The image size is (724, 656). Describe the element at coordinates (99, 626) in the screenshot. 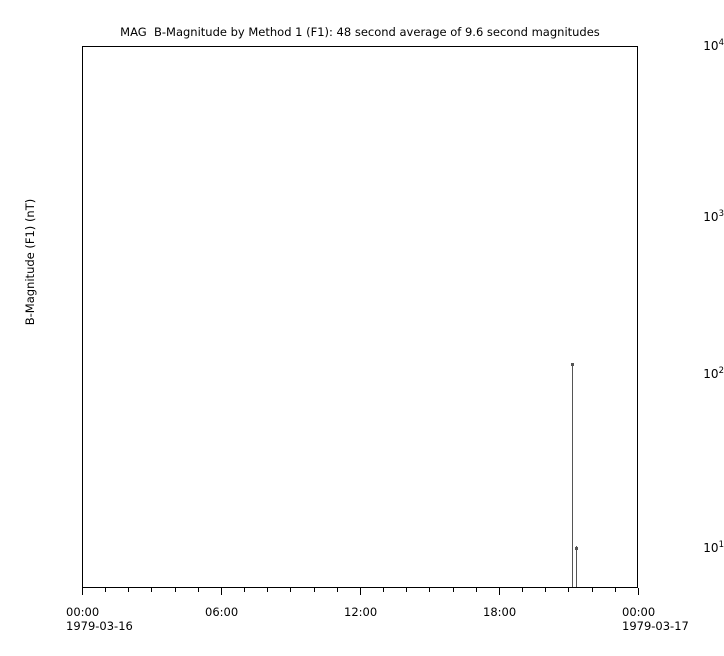

I see `x-axis-start-date: 1979-03-16` at that location.